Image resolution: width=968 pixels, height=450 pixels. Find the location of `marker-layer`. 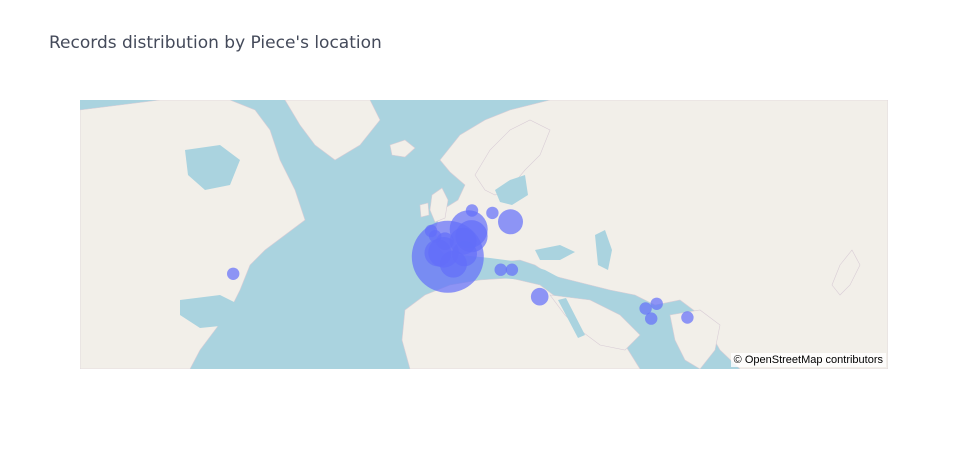

marker-layer is located at coordinates (460, 264).